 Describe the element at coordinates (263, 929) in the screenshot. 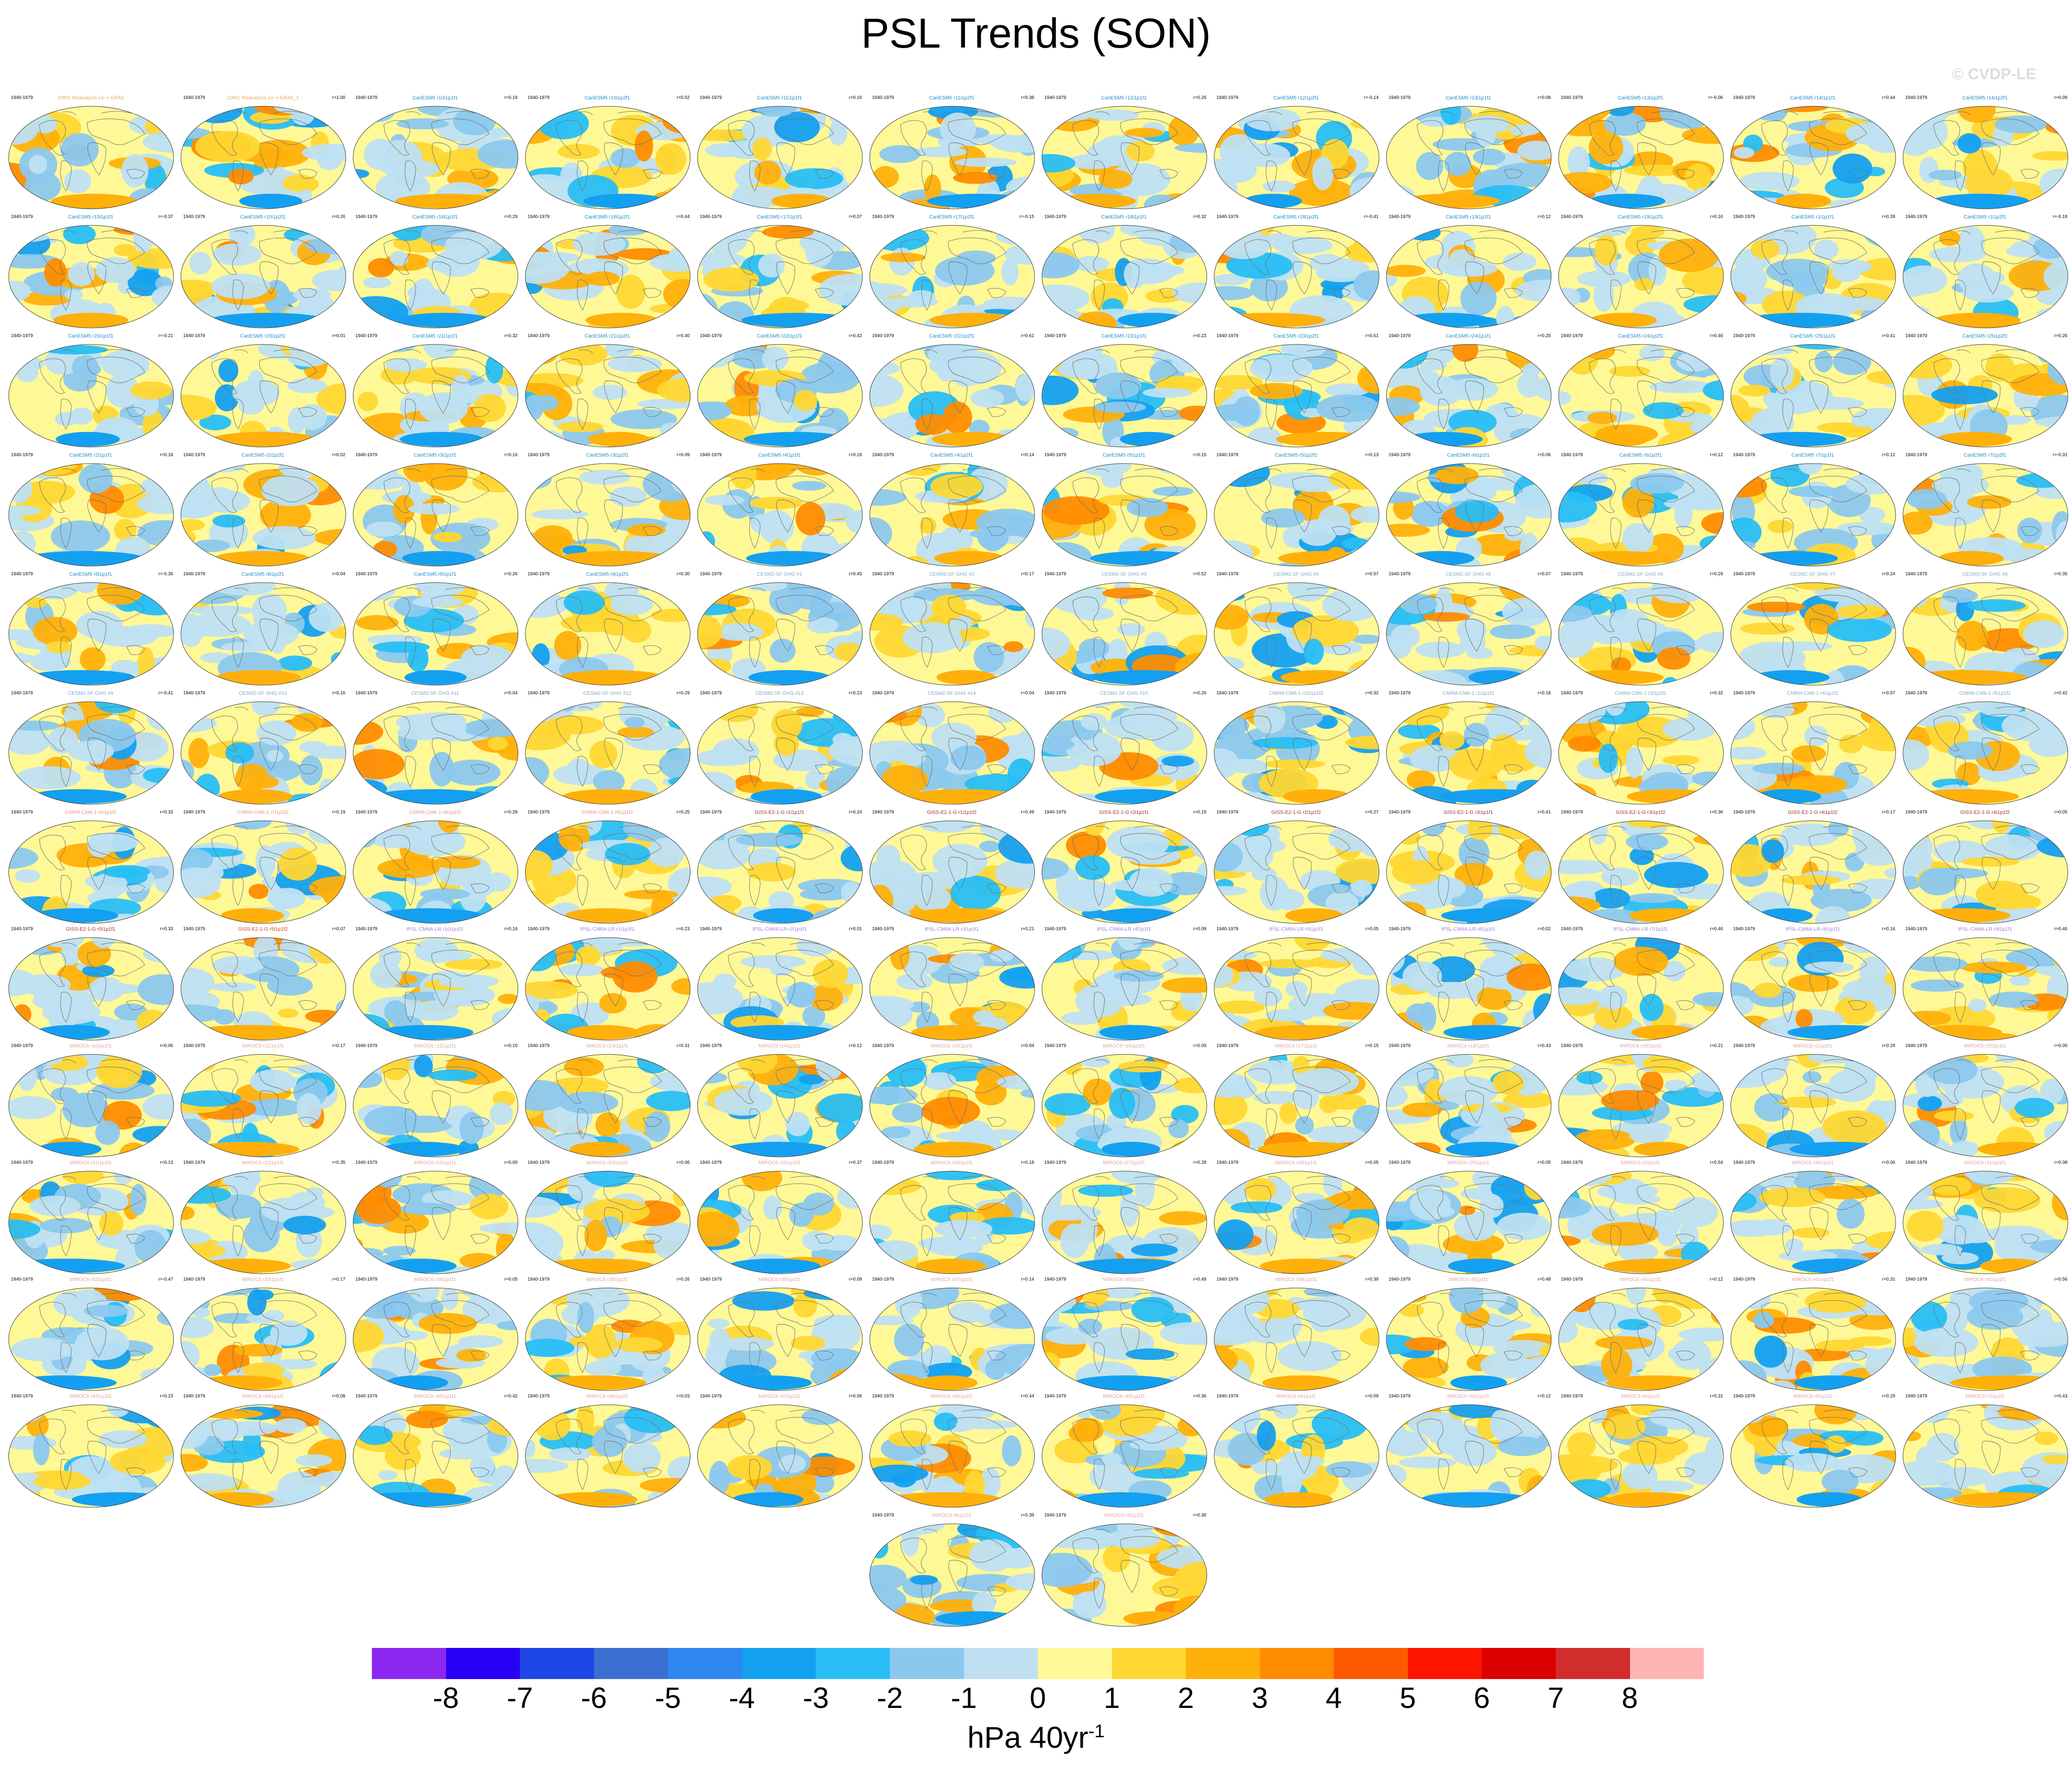

I see `panel-header: 1940-1979 GISS-E2-1-G r5i1p1f2 r=0.07` at that location.